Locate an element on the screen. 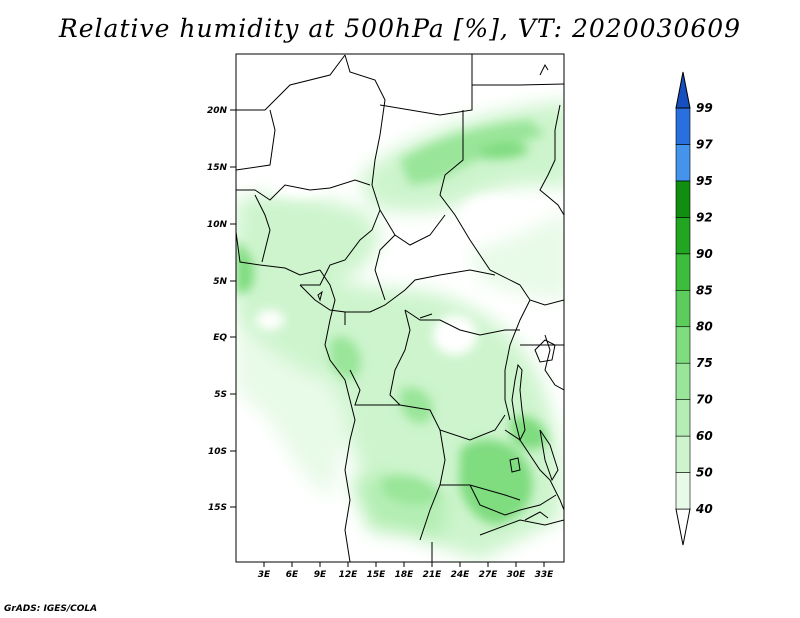 This screenshot has width=800, height=618. colorbar: 40 50 60 70 75 80 85 90 92 95 97 99 is located at coordinates (694, 308).